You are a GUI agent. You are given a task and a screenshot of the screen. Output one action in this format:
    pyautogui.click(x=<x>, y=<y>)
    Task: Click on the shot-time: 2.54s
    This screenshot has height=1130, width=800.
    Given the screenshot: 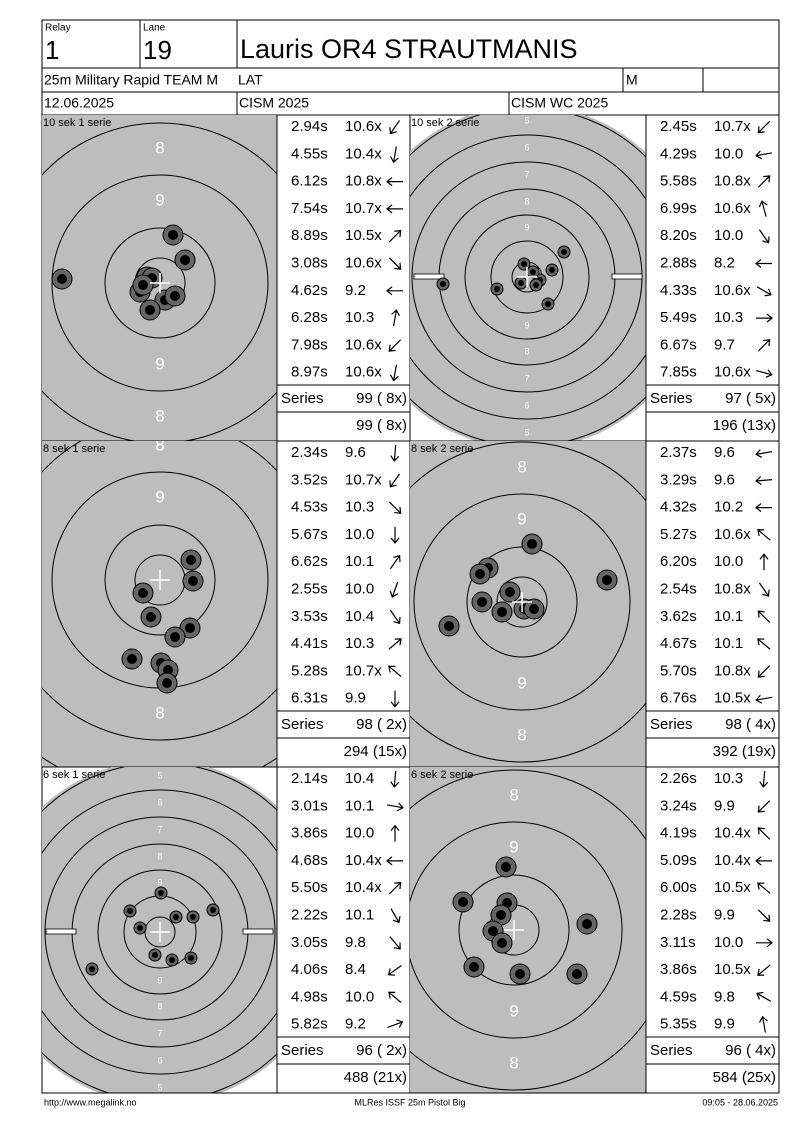 What is the action you would take?
    pyautogui.click(x=678, y=588)
    